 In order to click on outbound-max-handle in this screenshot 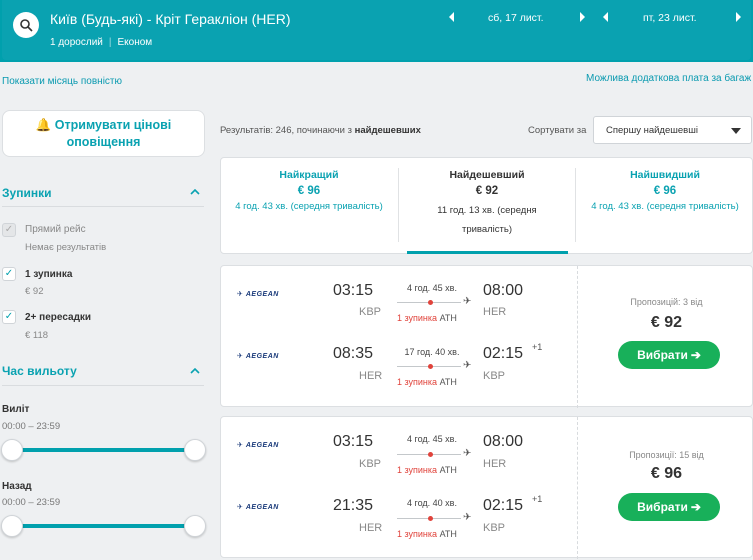, I will do `click(195, 450)`.